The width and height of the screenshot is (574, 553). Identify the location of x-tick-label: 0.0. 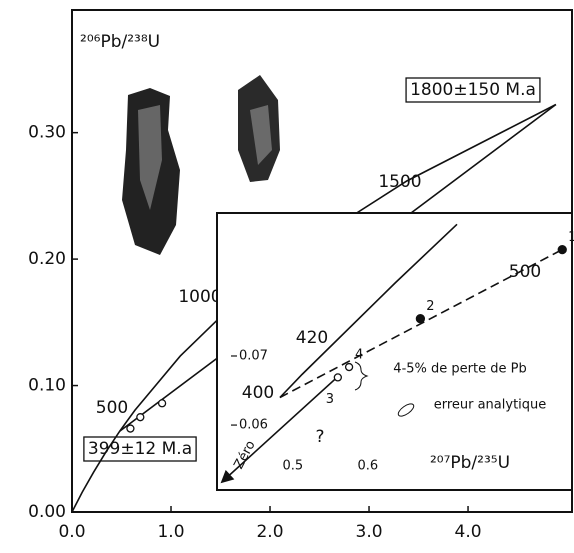
(71, 532).